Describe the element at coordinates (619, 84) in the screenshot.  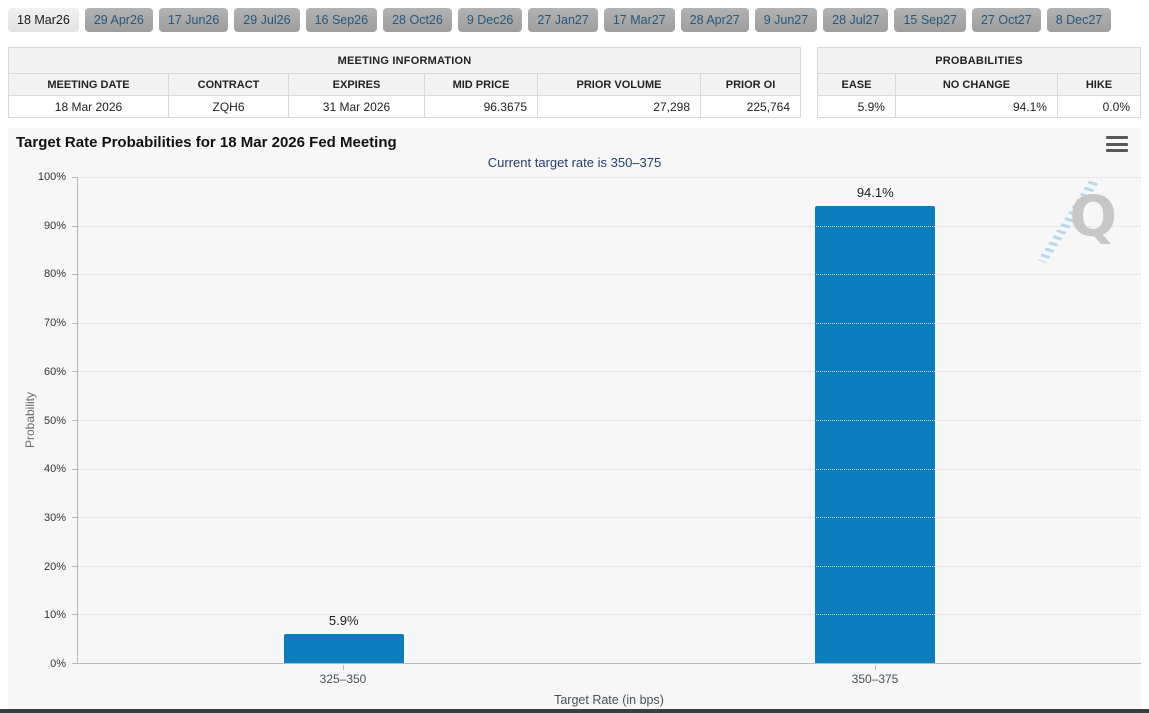
I see `col-prior-volume: PRIOR VOLUME` at that location.